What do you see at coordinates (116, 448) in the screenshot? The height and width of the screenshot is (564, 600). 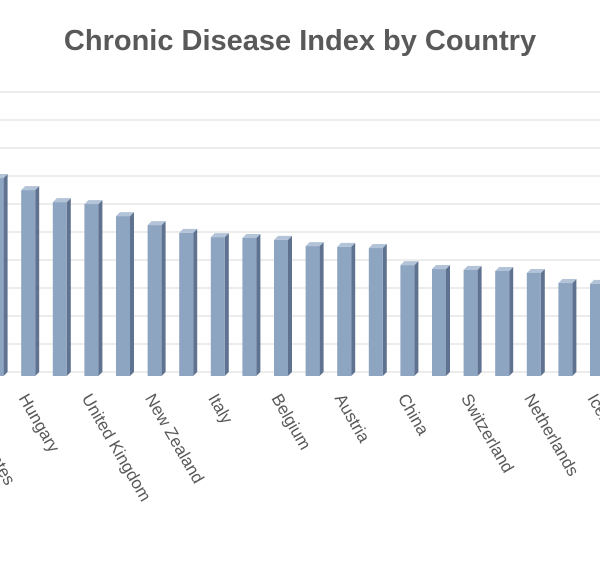 I see `x-tick-label: United Kingdom` at bounding box center [116, 448].